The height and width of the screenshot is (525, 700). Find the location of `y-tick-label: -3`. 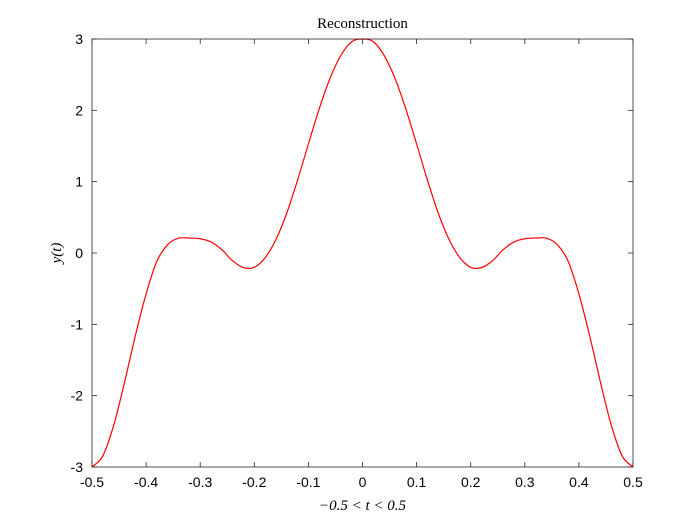

y-tick-label: -3 is located at coordinates (77, 467).